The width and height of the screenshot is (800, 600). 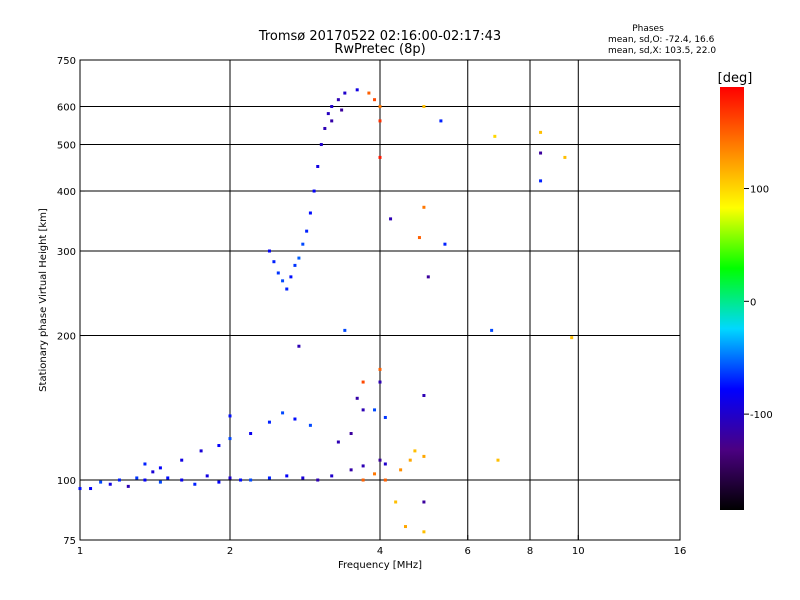 What do you see at coordinates (69, 541) in the screenshot?
I see `y-tick-label: 75` at bounding box center [69, 541].